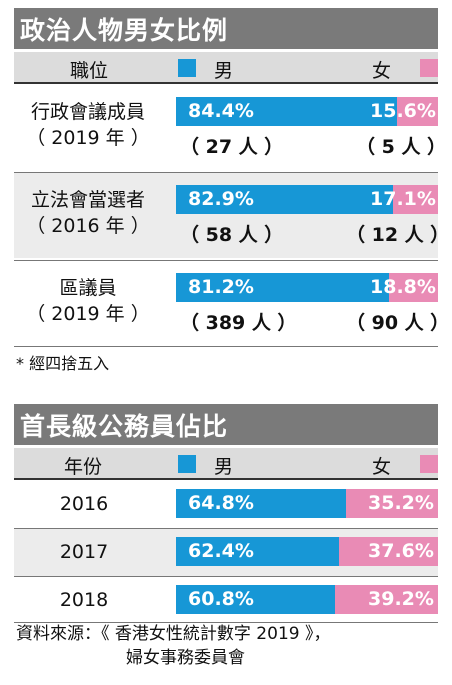 This screenshot has height=685, width=452. Describe the element at coordinates (63, 363) in the screenshot. I see `chart1-footnote: * 經四捨五入` at that location.